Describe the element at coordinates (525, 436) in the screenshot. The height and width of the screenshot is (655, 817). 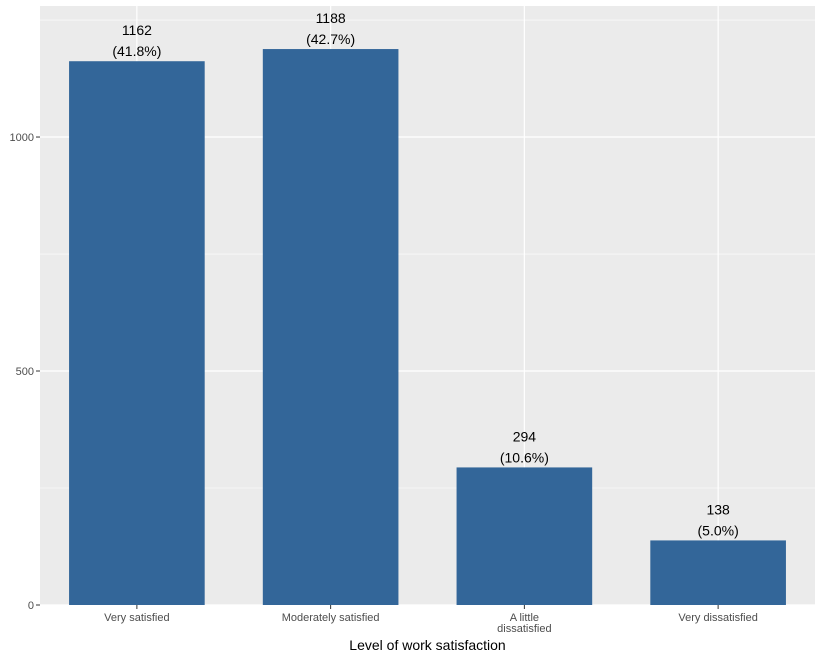
I see `count-label: 294` at that location.